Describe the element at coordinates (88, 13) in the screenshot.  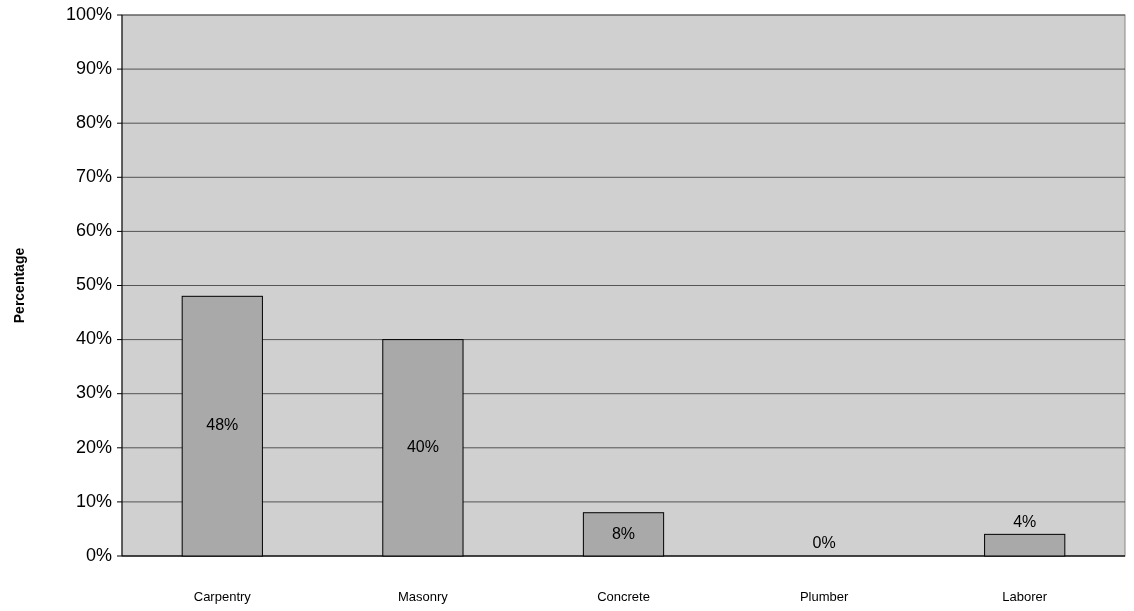
I see `y-tick-label: 100%` at that location.